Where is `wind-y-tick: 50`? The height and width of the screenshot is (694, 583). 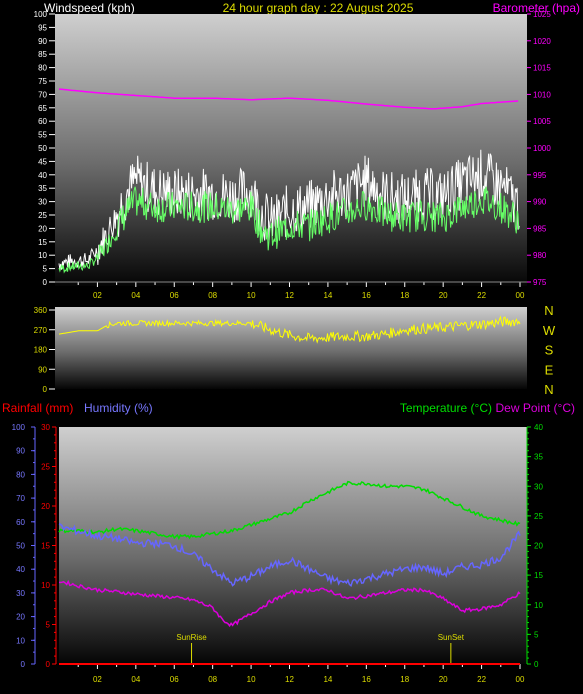
wind-y-tick: 50 is located at coordinates (42, 148).